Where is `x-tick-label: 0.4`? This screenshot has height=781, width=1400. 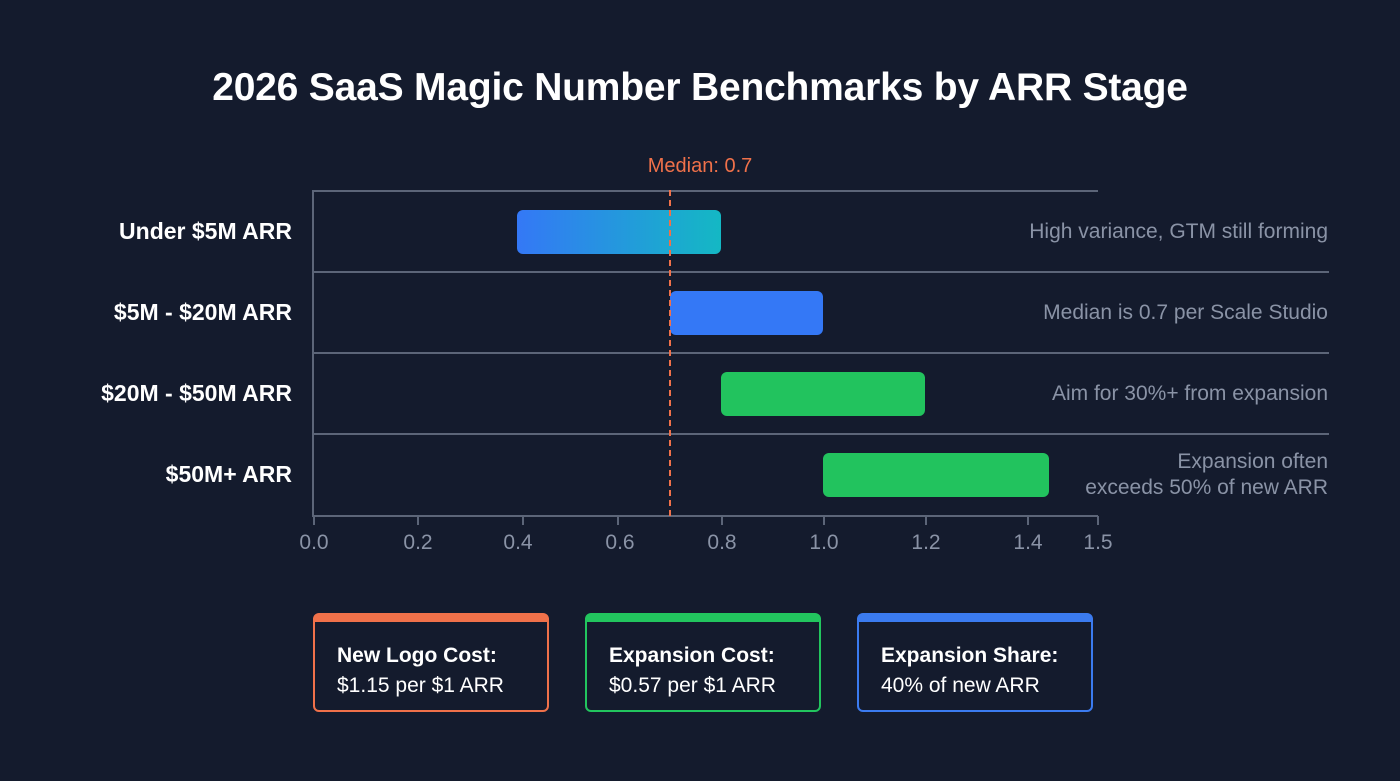
x-tick-label: 0.4 is located at coordinates (518, 542).